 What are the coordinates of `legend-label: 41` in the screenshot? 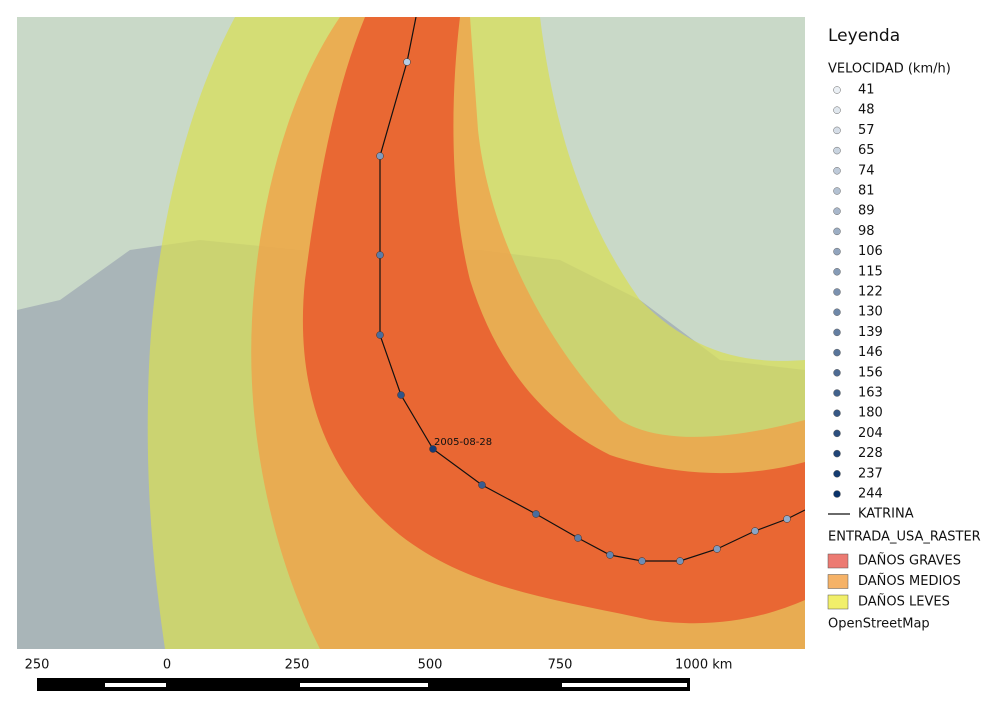 It's located at (866, 90).